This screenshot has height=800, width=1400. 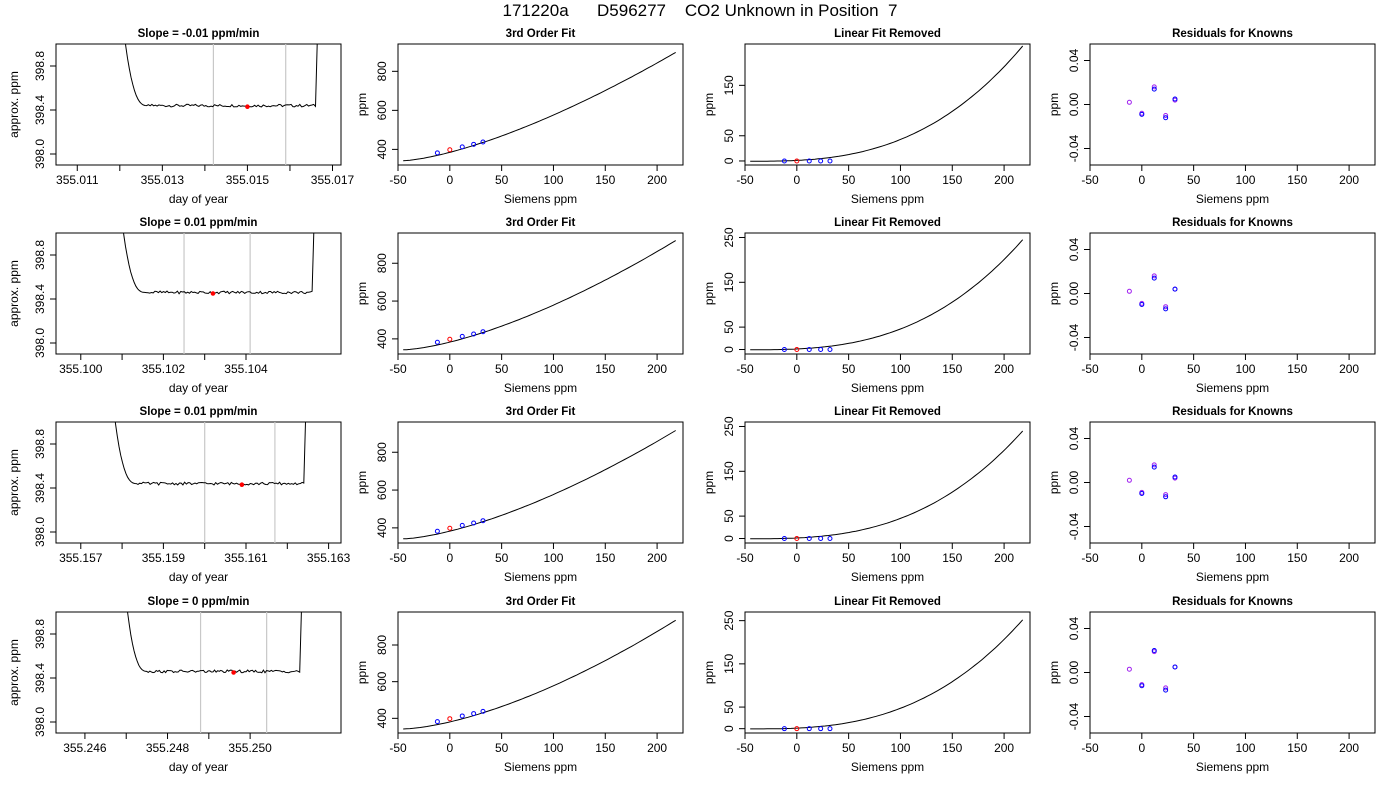 What do you see at coordinates (214, 643) in the screenshot?
I see `trace-line` at bounding box center [214, 643].